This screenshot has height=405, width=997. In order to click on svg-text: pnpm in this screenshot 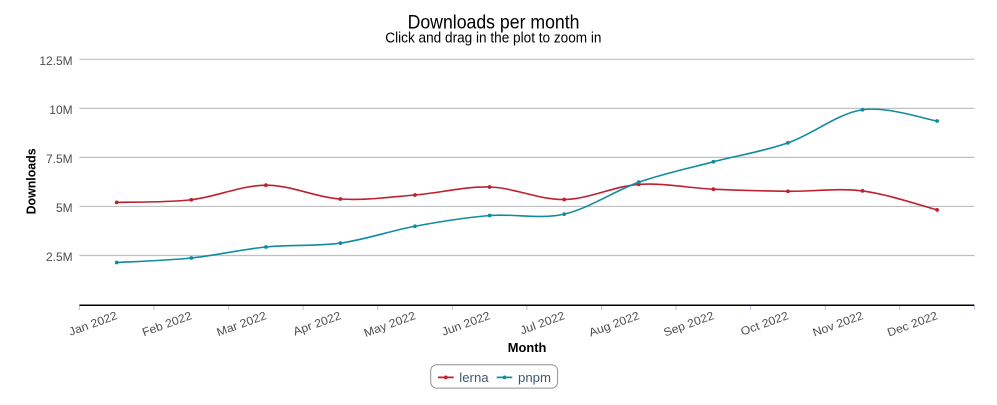, I will do `click(534, 377)`.